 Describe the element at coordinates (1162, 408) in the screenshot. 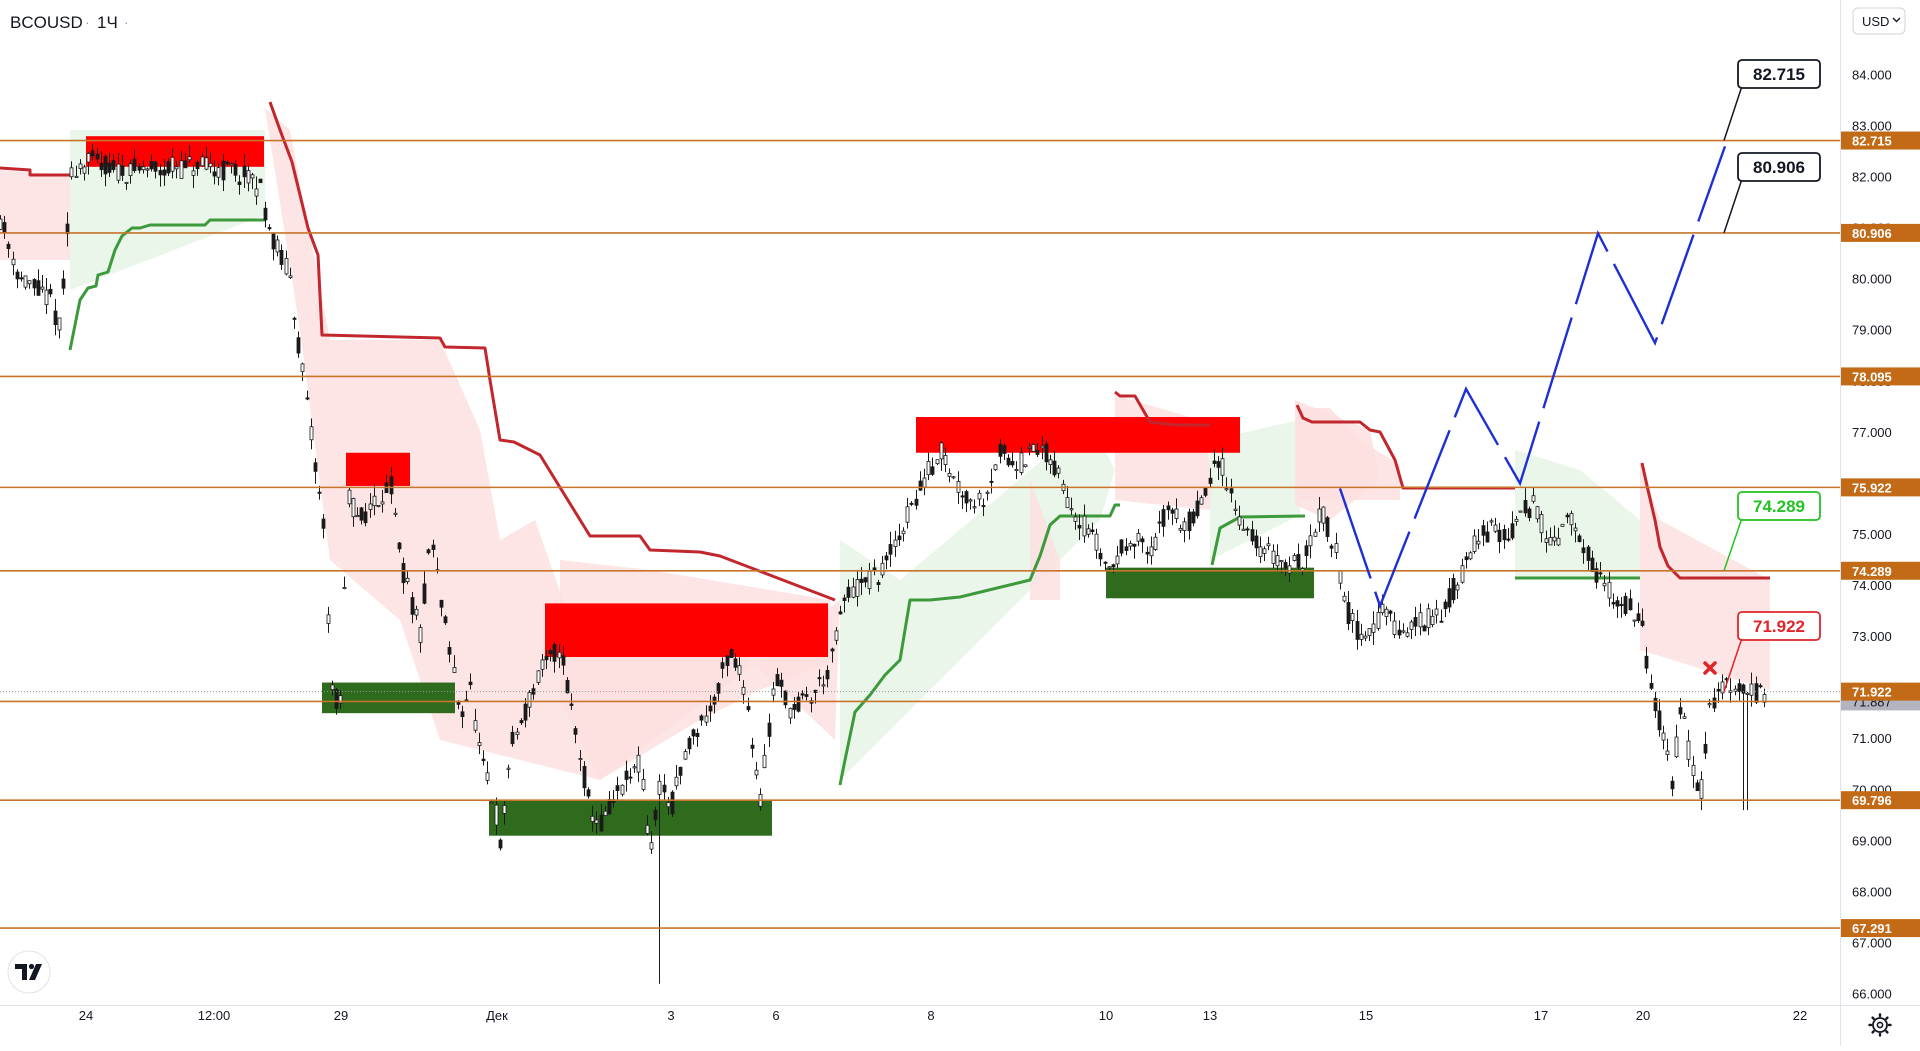

I see `trailing-stop-line` at that location.